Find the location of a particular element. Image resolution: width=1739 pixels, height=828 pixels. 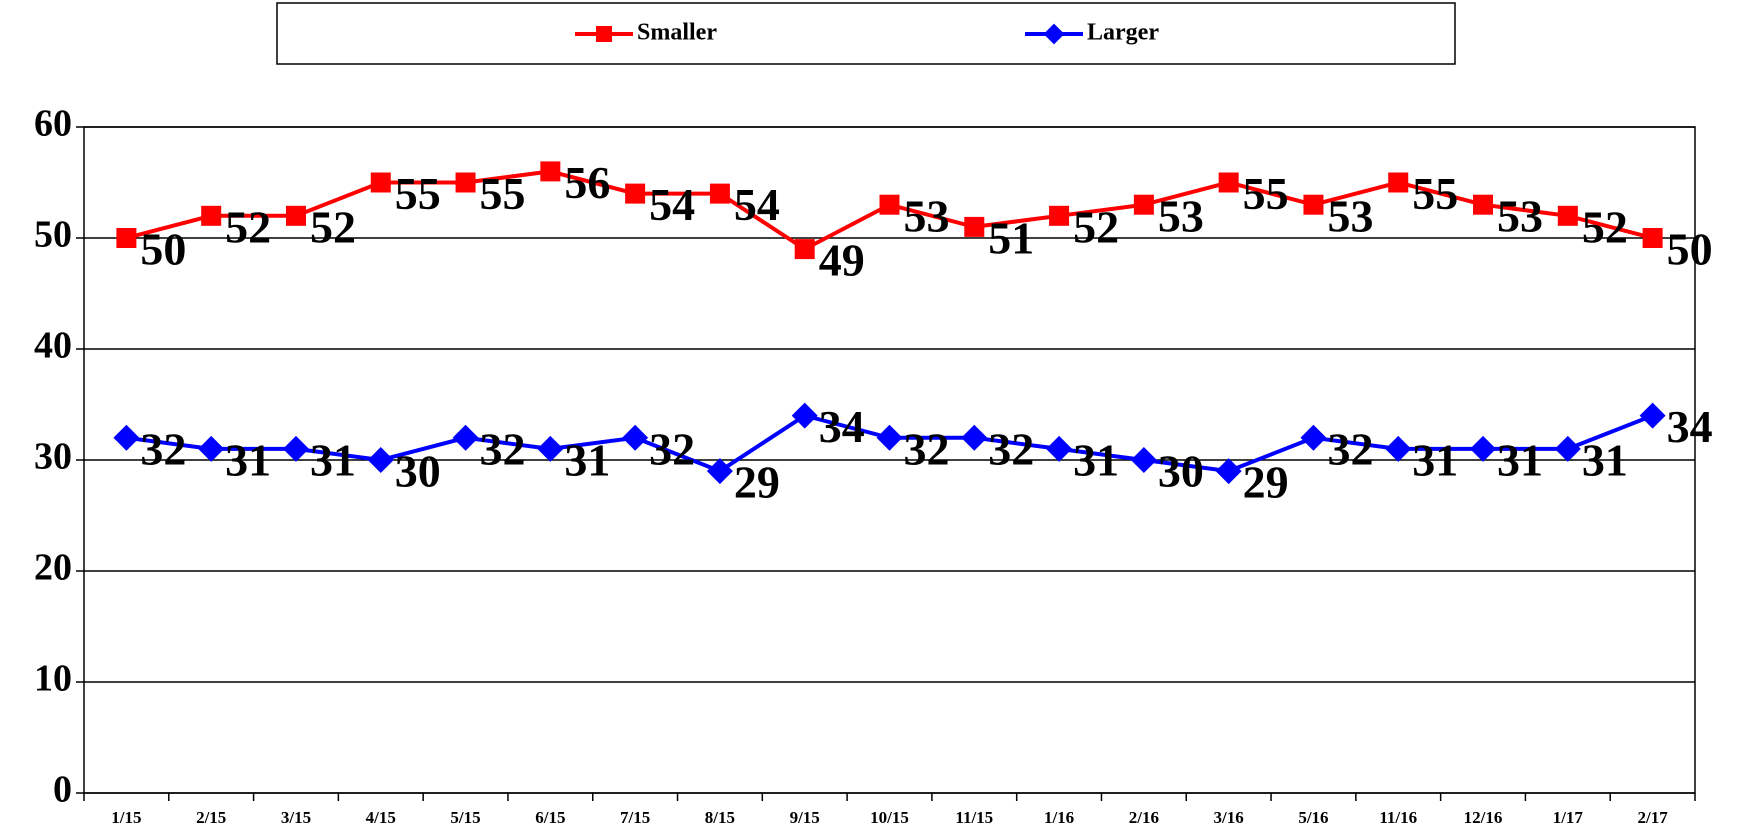

y-tick-label: 60 is located at coordinates (53, 124).